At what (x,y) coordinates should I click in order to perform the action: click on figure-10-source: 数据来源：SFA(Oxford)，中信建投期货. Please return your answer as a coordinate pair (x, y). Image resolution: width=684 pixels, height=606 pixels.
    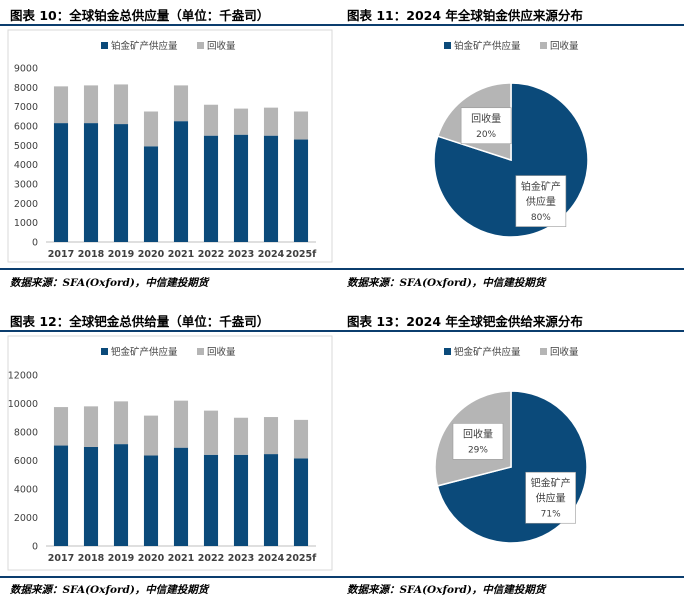
    Looking at the image, I should click on (109, 283).